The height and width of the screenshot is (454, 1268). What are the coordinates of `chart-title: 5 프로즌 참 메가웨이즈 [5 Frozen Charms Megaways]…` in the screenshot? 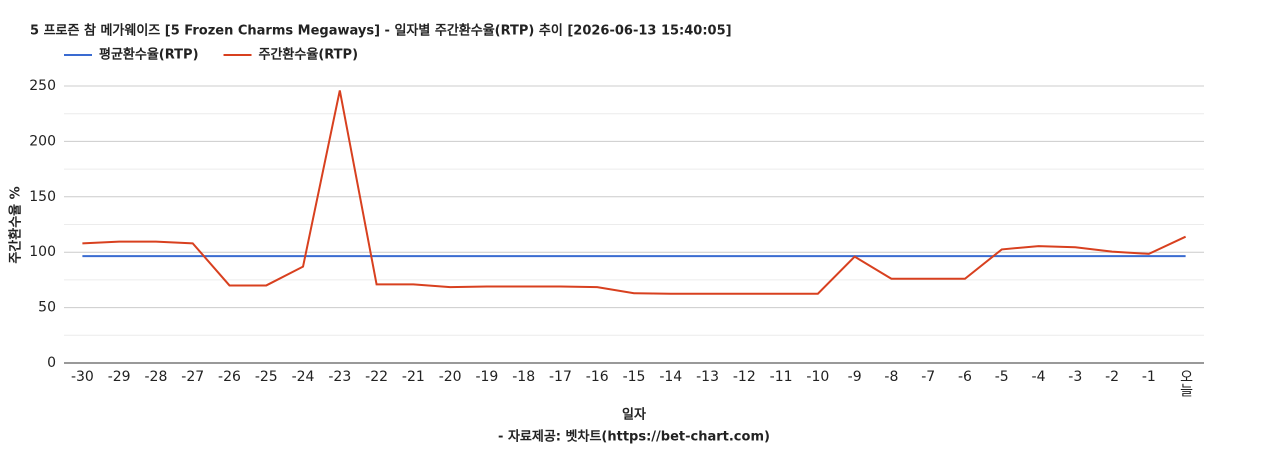 It's located at (381, 31).